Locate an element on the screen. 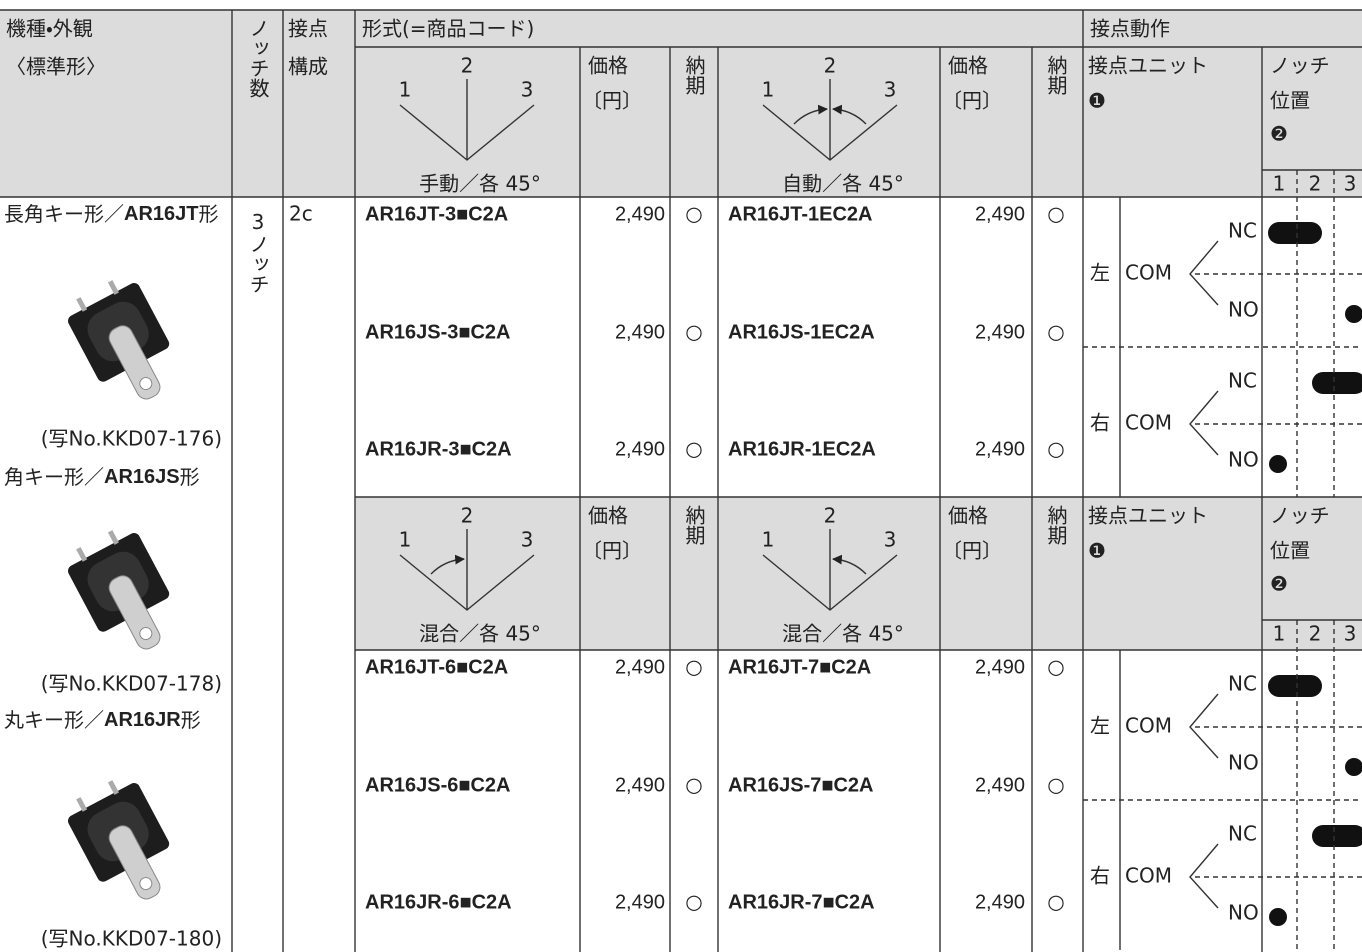 The height and width of the screenshot is (952, 1362). product-code: AR16JT-3■C2A is located at coordinates (436, 214).